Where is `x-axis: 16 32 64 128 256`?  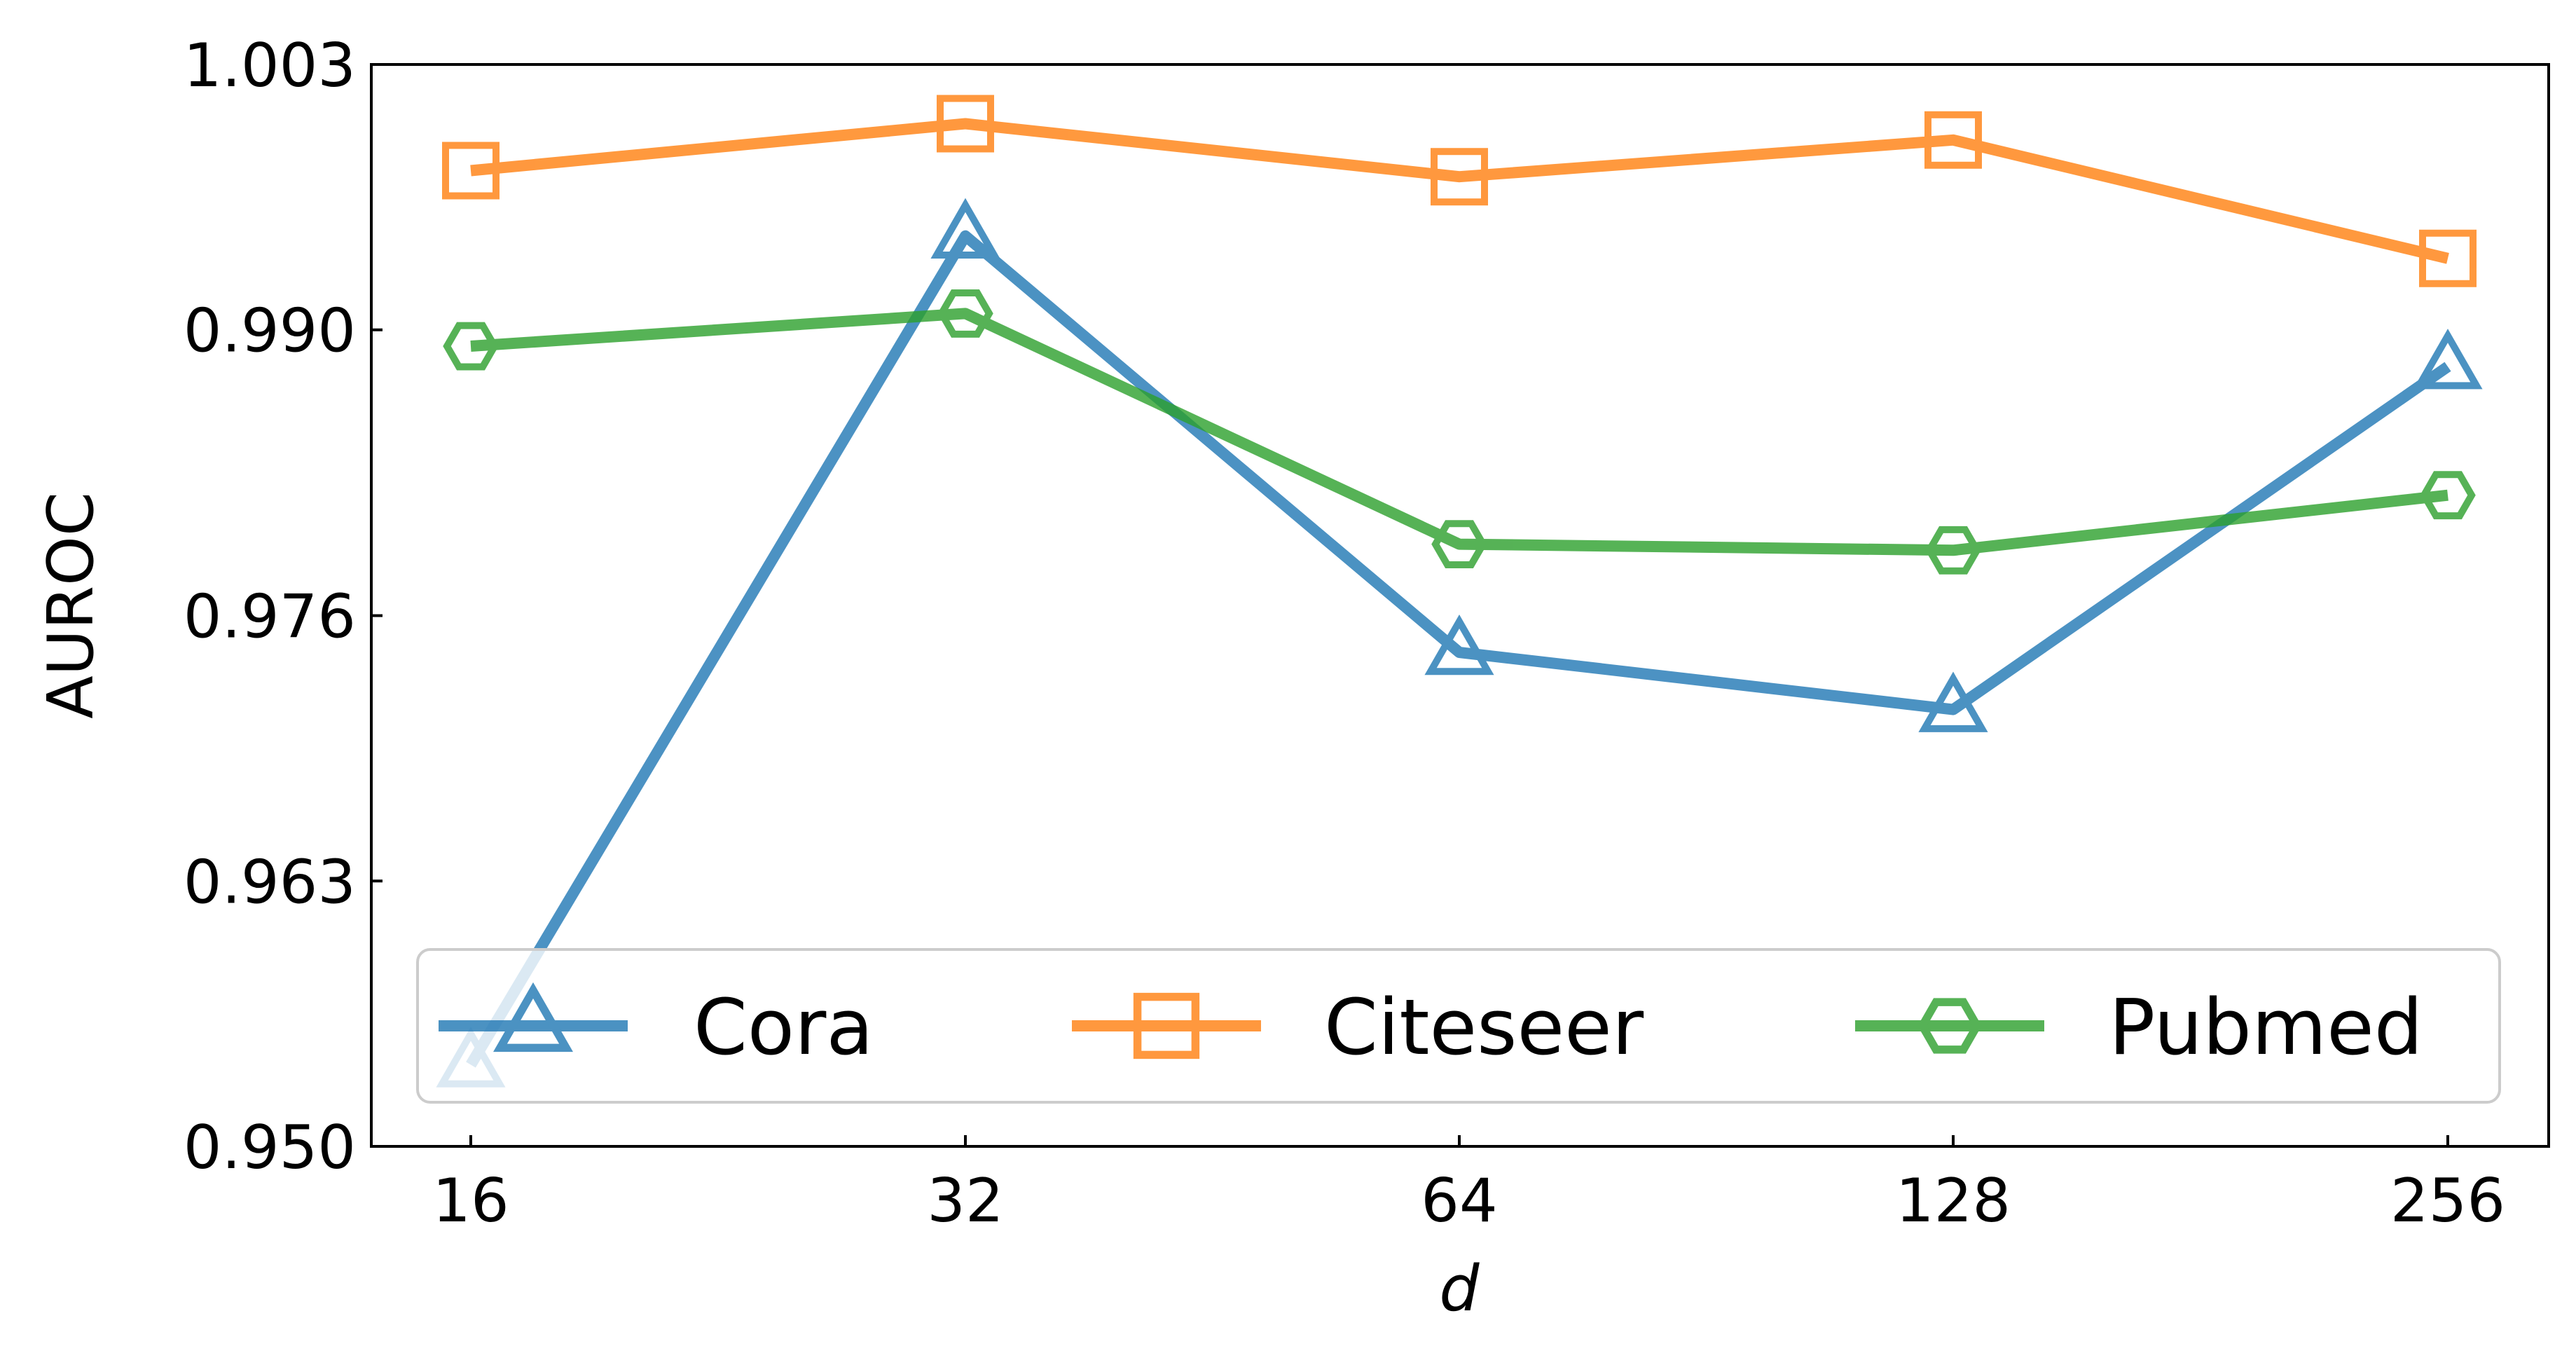
x-axis: 16 32 64 128 256 is located at coordinates (1468, 1186).